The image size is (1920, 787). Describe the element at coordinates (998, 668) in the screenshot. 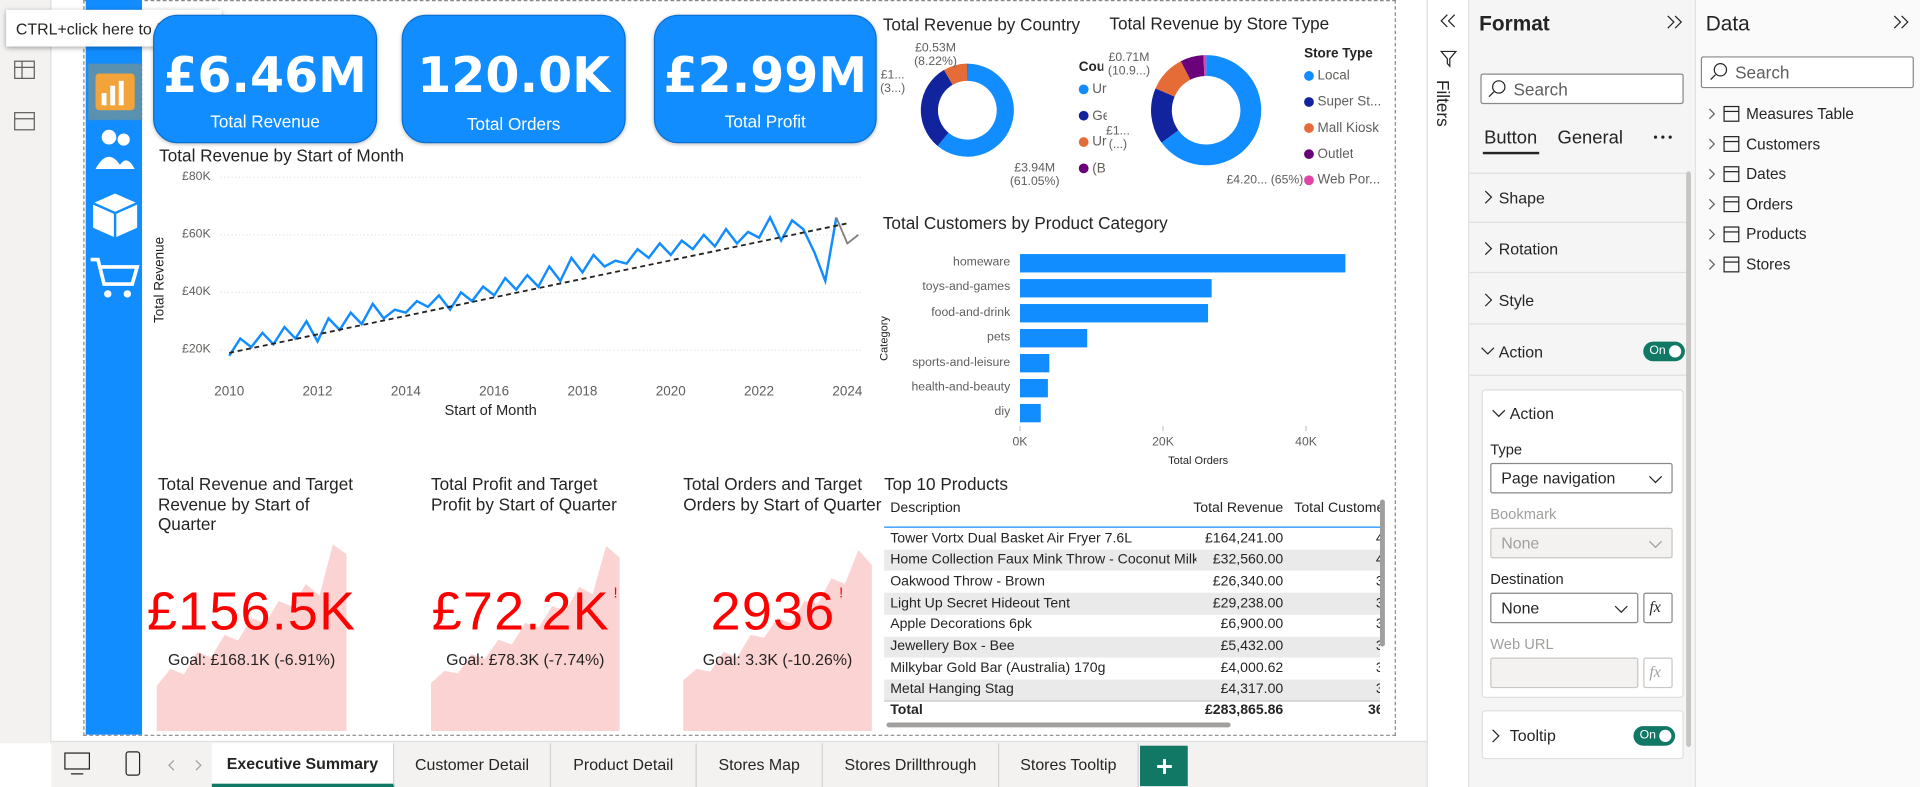

I see `table-cell: Milkybar Gold Bar (Australia) 170g` at that location.